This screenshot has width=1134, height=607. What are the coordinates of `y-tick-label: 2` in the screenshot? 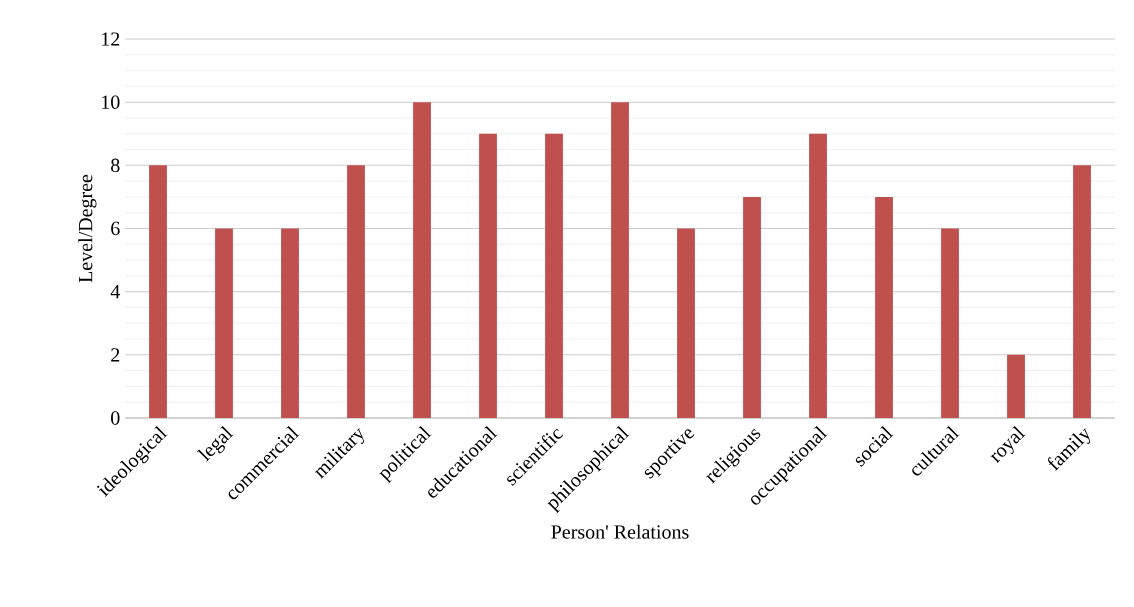 It's located at (115, 355).